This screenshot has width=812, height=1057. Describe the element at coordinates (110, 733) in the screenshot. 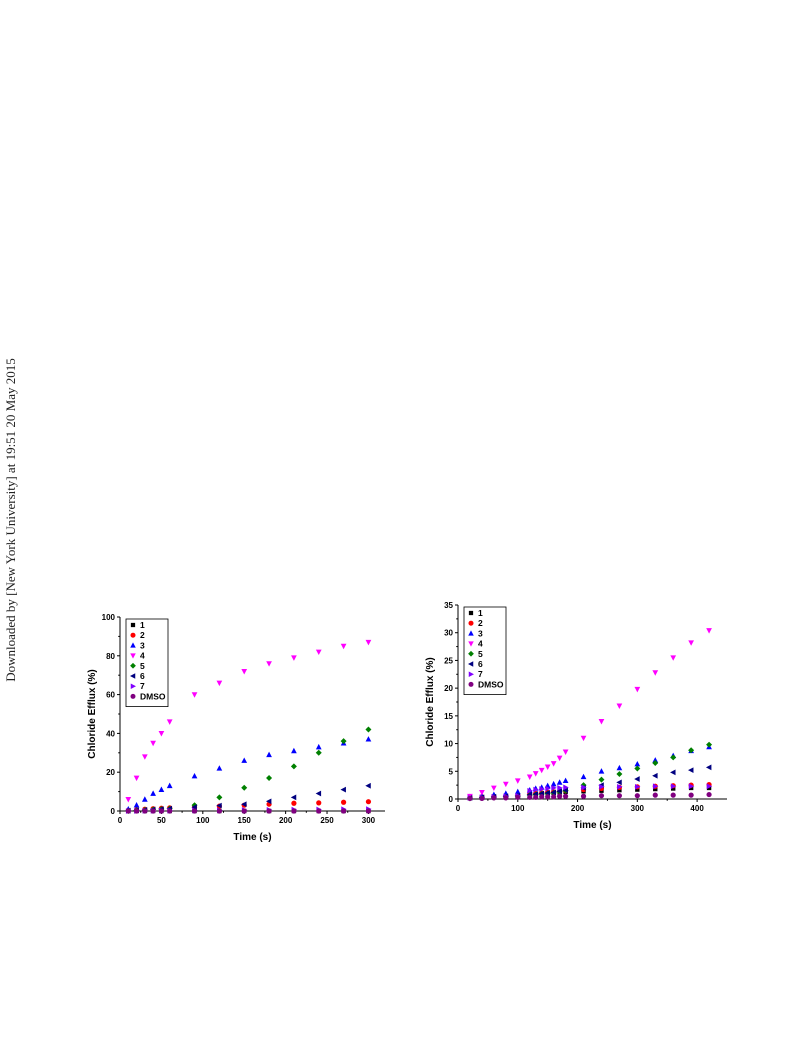

I see `chart1-y-tick-label: 40` at that location.